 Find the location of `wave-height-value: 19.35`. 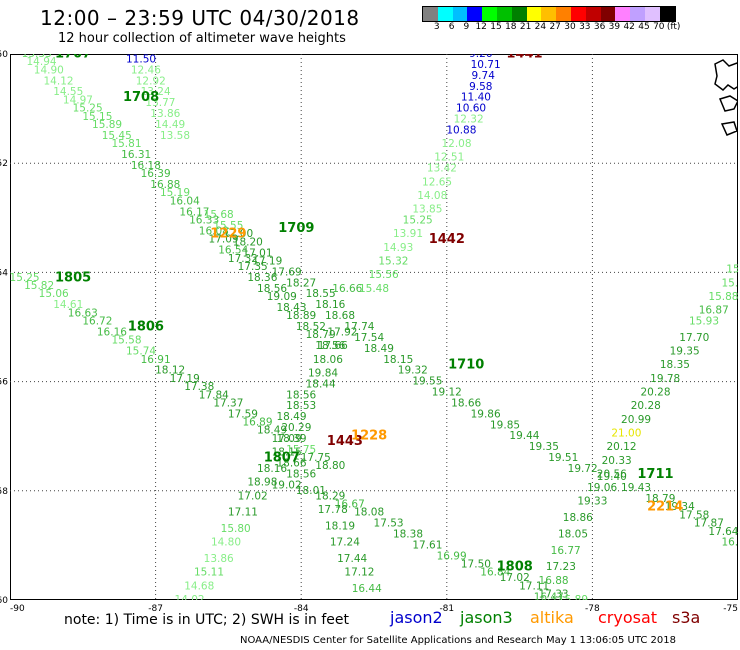

wave-height-value: 19.35 is located at coordinates (544, 447).